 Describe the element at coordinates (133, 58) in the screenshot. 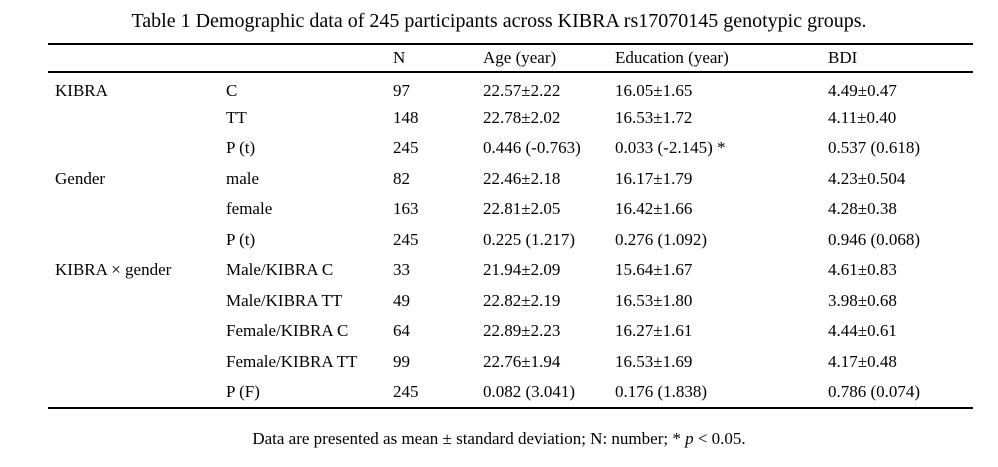

I see `header-group` at that location.